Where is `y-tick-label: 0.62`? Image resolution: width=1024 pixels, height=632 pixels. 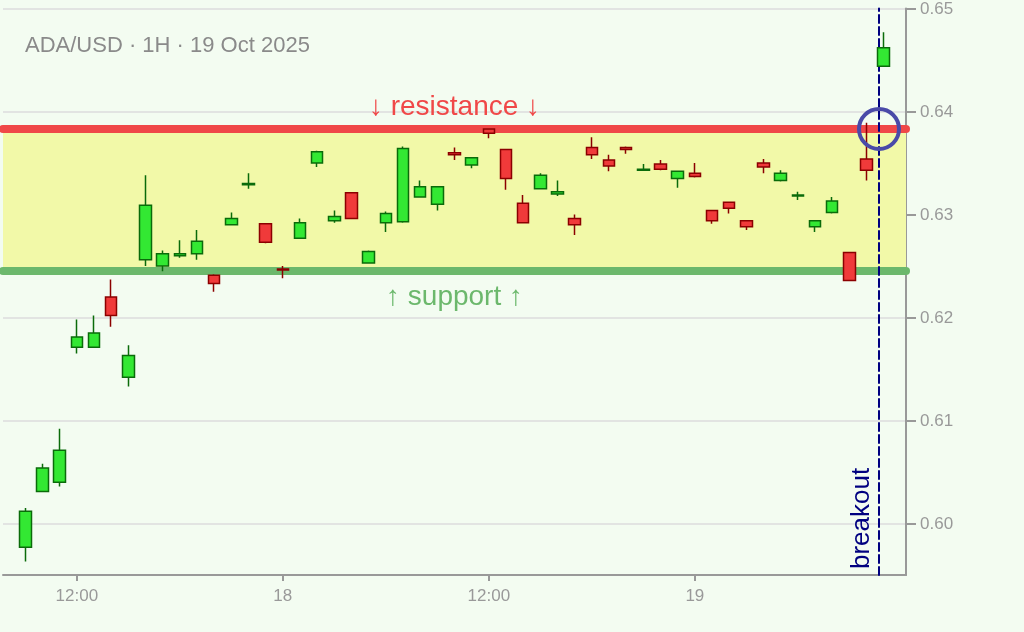
y-tick-label: 0.62 is located at coordinates (937, 317).